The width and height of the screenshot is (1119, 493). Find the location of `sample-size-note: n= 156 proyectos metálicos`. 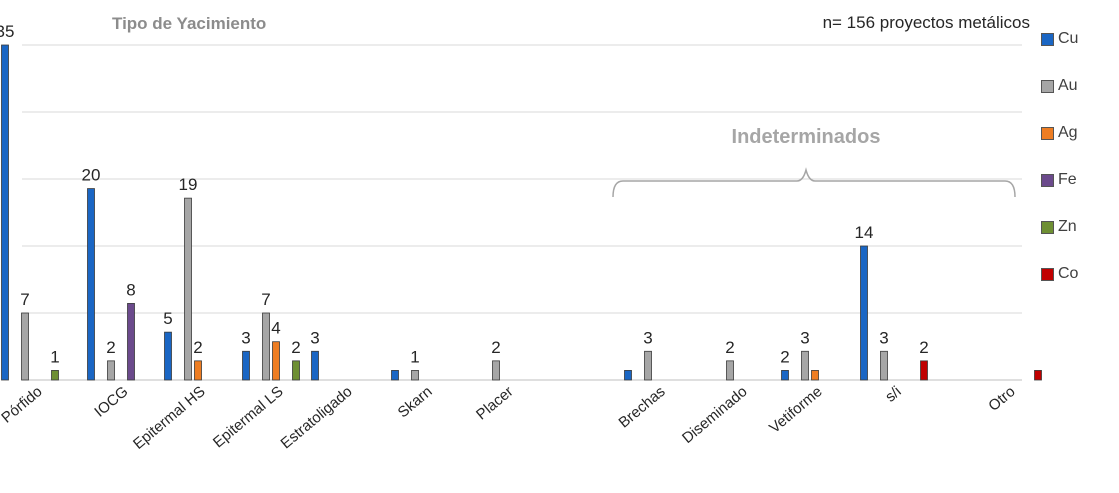

sample-size-note: n= 156 proyectos metálicos is located at coordinates (926, 22).